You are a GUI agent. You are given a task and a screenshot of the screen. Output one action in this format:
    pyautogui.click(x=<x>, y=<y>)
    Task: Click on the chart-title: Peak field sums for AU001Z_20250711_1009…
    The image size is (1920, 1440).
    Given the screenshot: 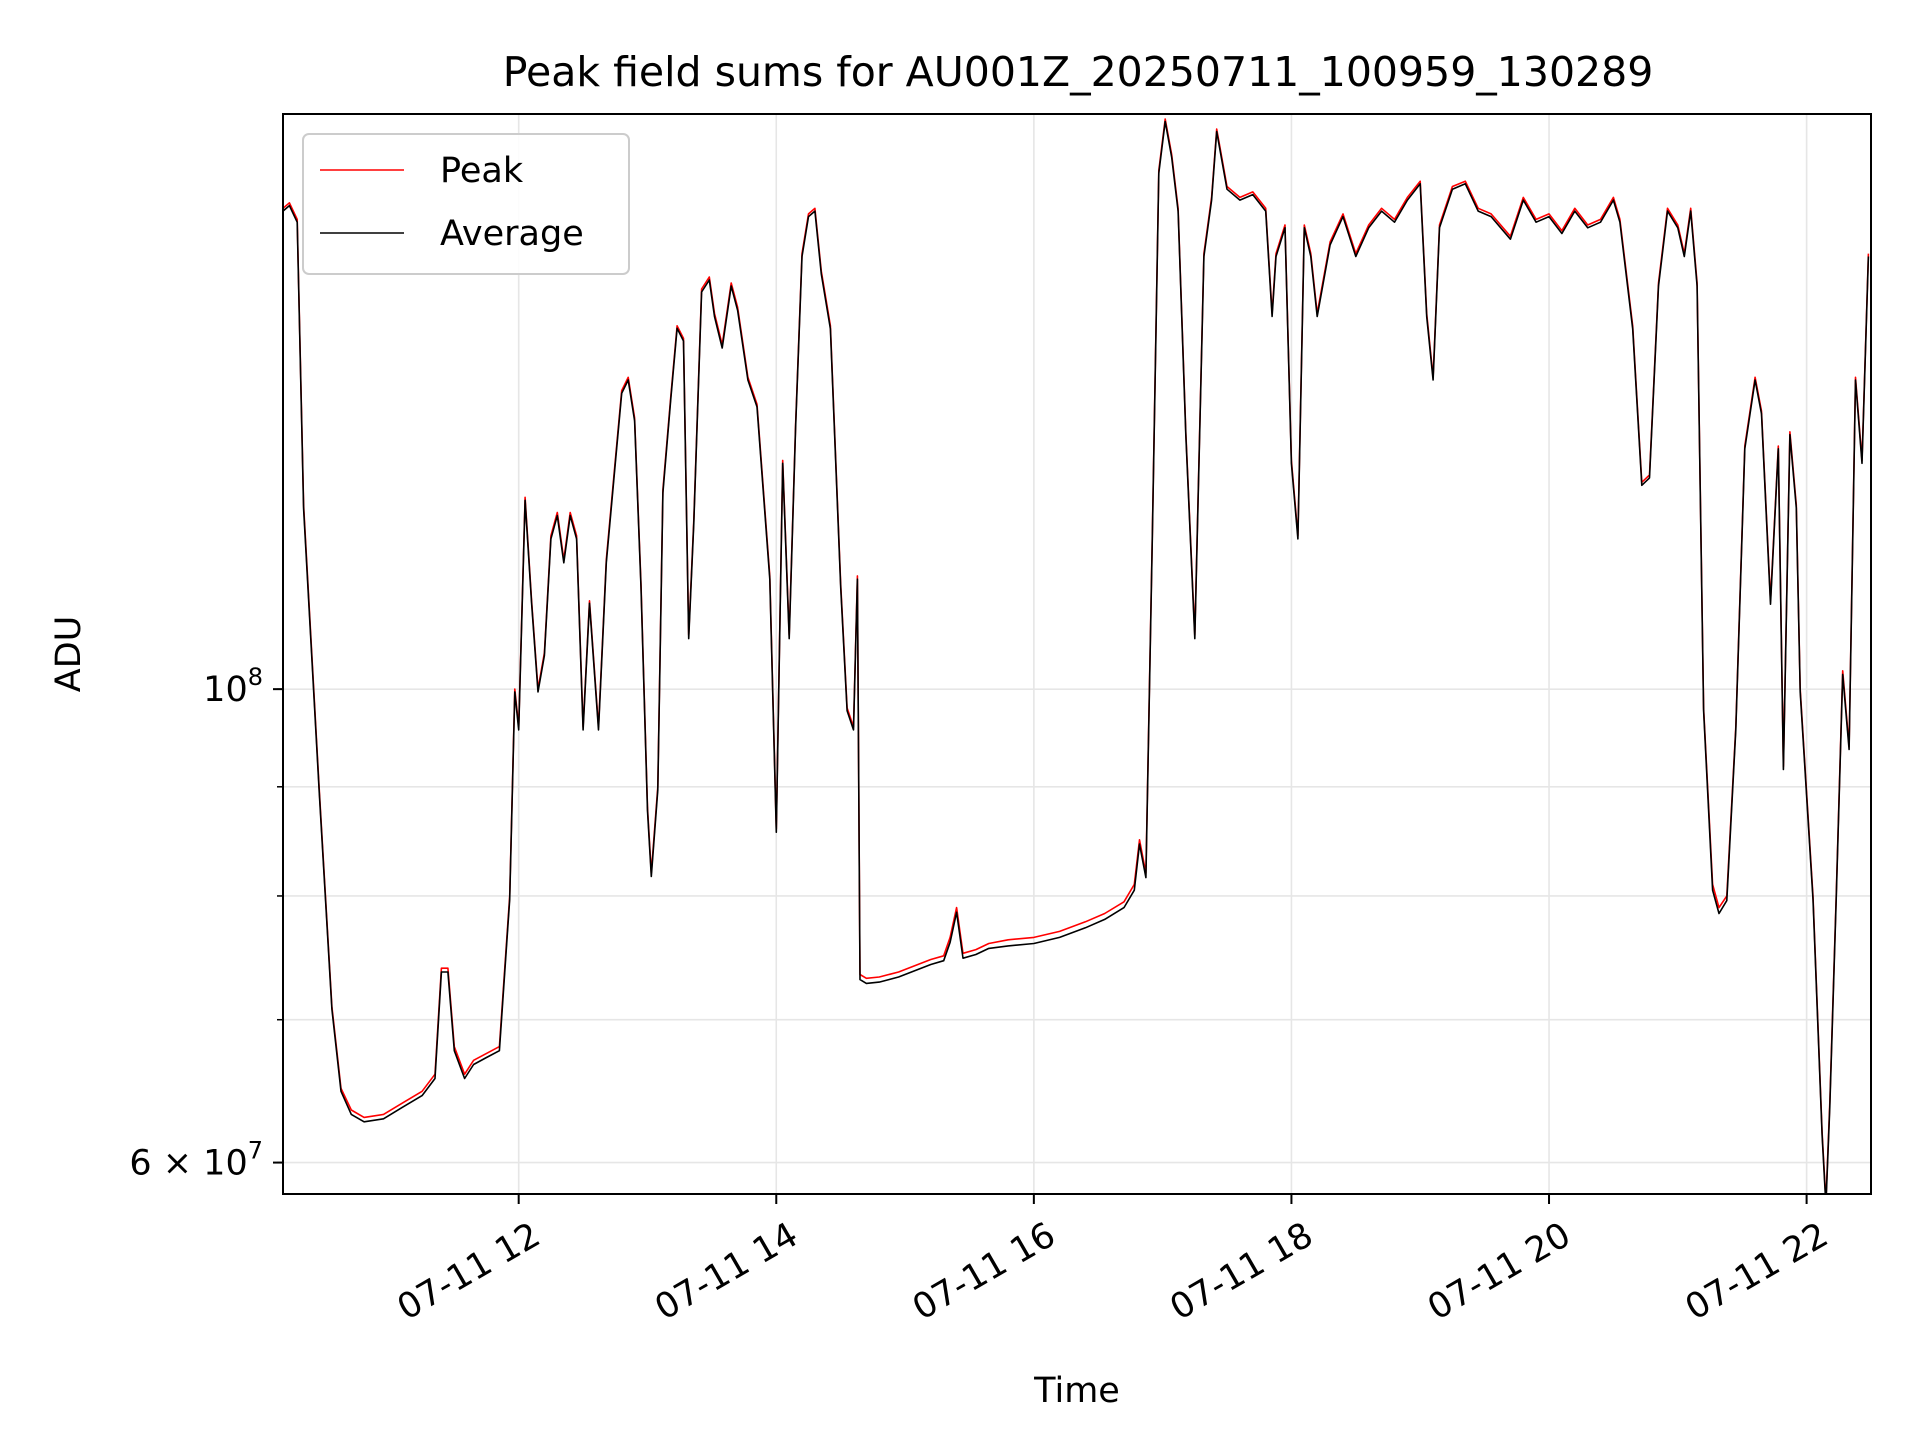 What is the action you would take?
    pyautogui.click(x=1078, y=72)
    